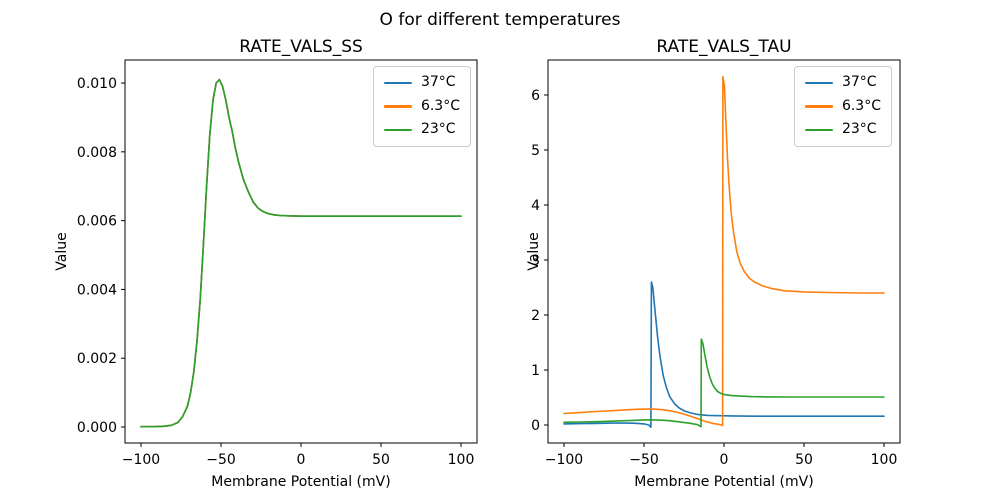 This screenshot has height=500, width=1000. What do you see at coordinates (301, 47) in the screenshot?
I see `axes-title-ss: RATE_VALS_SS` at bounding box center [301, 47].